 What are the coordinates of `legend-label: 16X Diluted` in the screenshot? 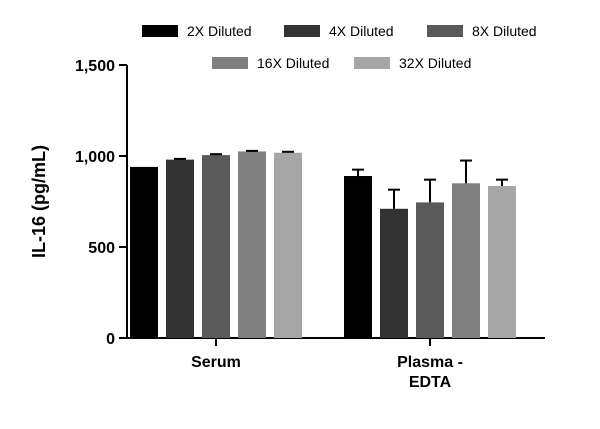 It's located at (293, 63).